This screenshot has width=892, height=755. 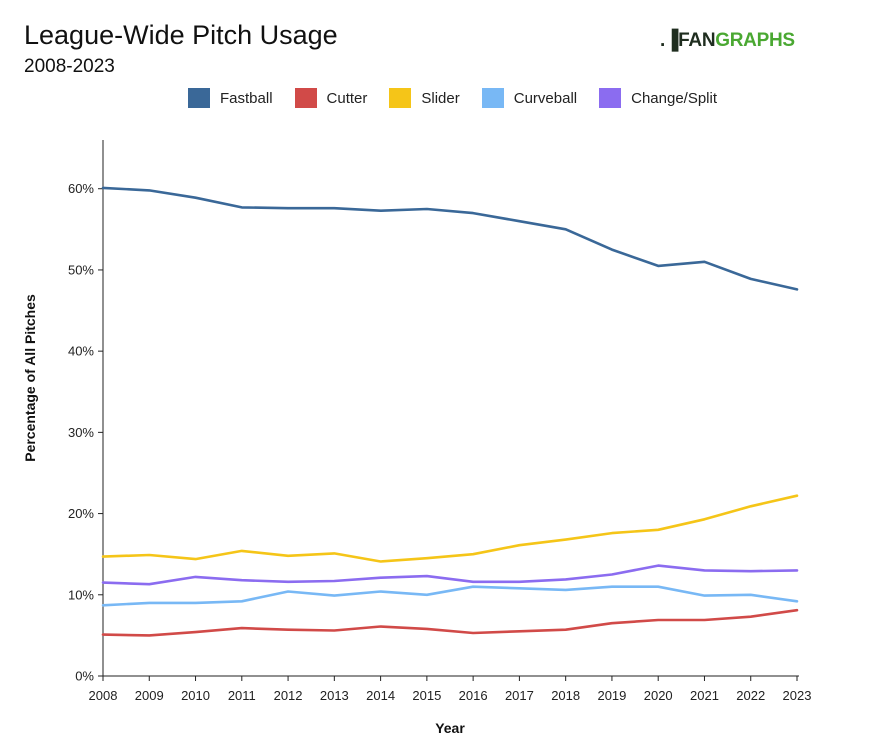 I want to click on x-tick-label: 2015, so click(x=426, y=695).